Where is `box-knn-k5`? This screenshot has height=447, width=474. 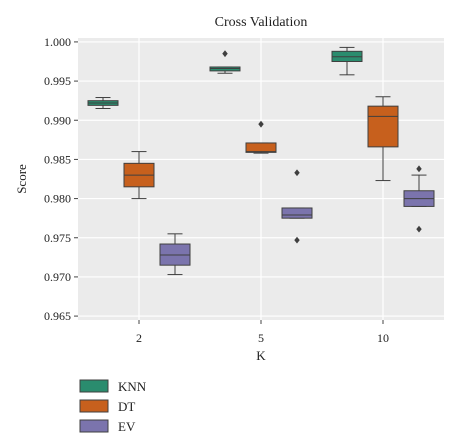 box-knn-k5 is located at coordinates (225, 62).